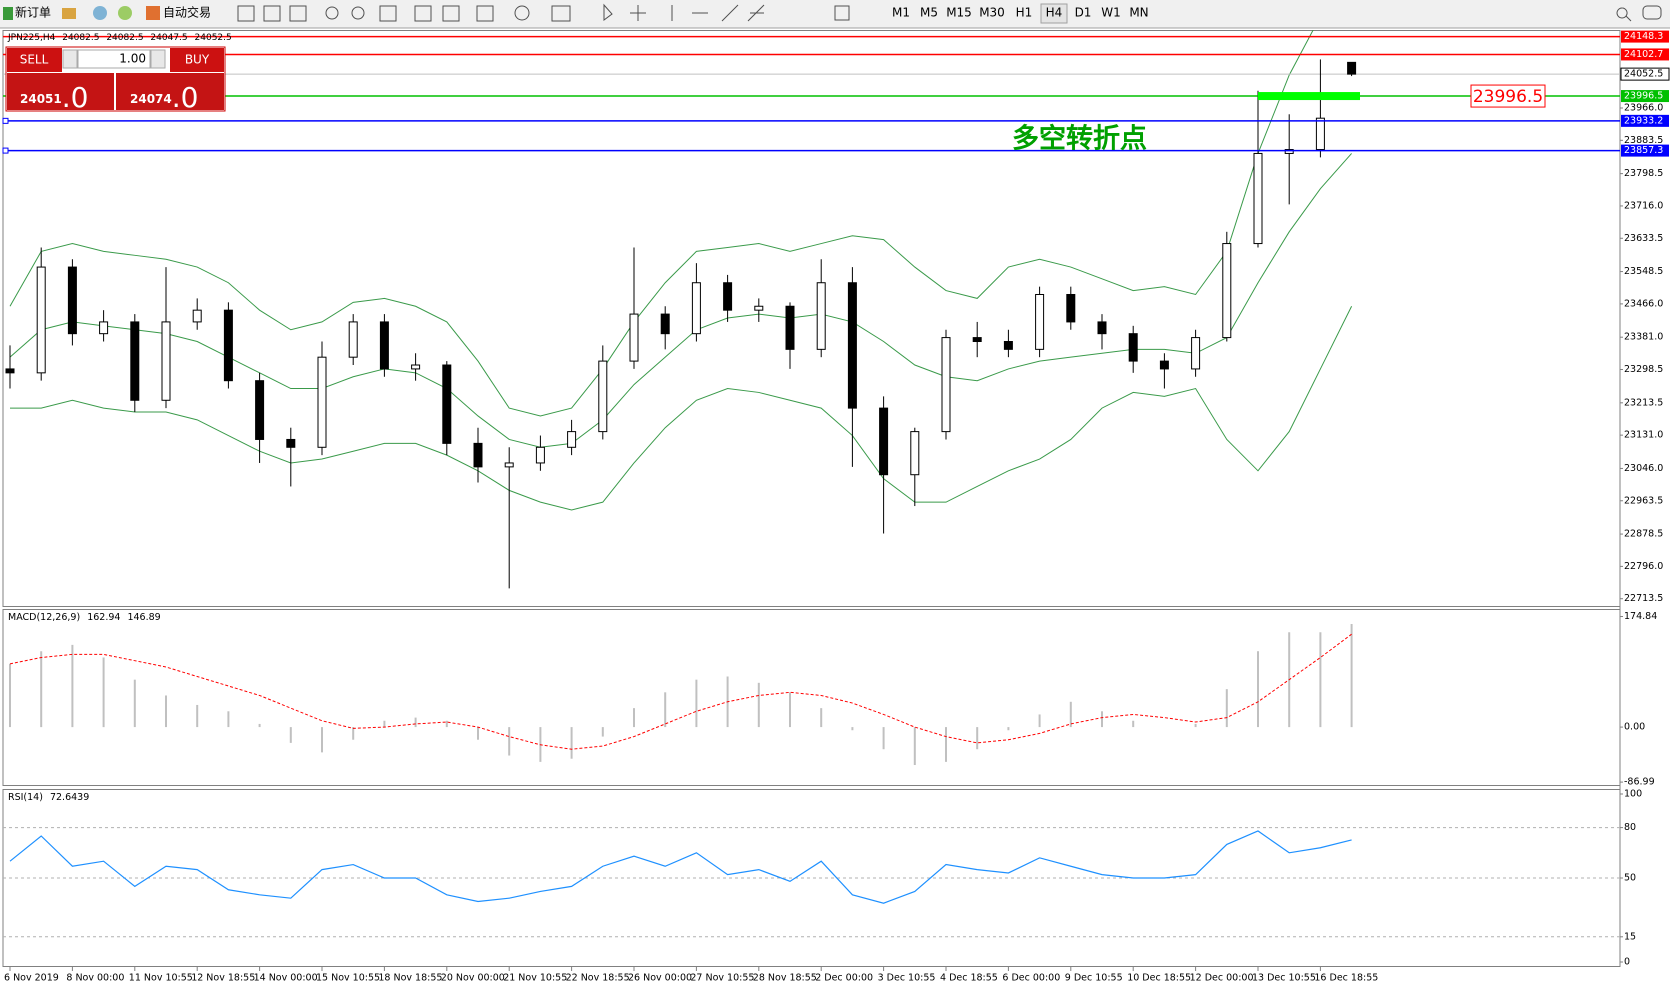  What do you see at coordinates (1159, 978) in the screenshot?
I see `x-tick-label: 10 Dec 18:55` at bounding box center [1159, 978].